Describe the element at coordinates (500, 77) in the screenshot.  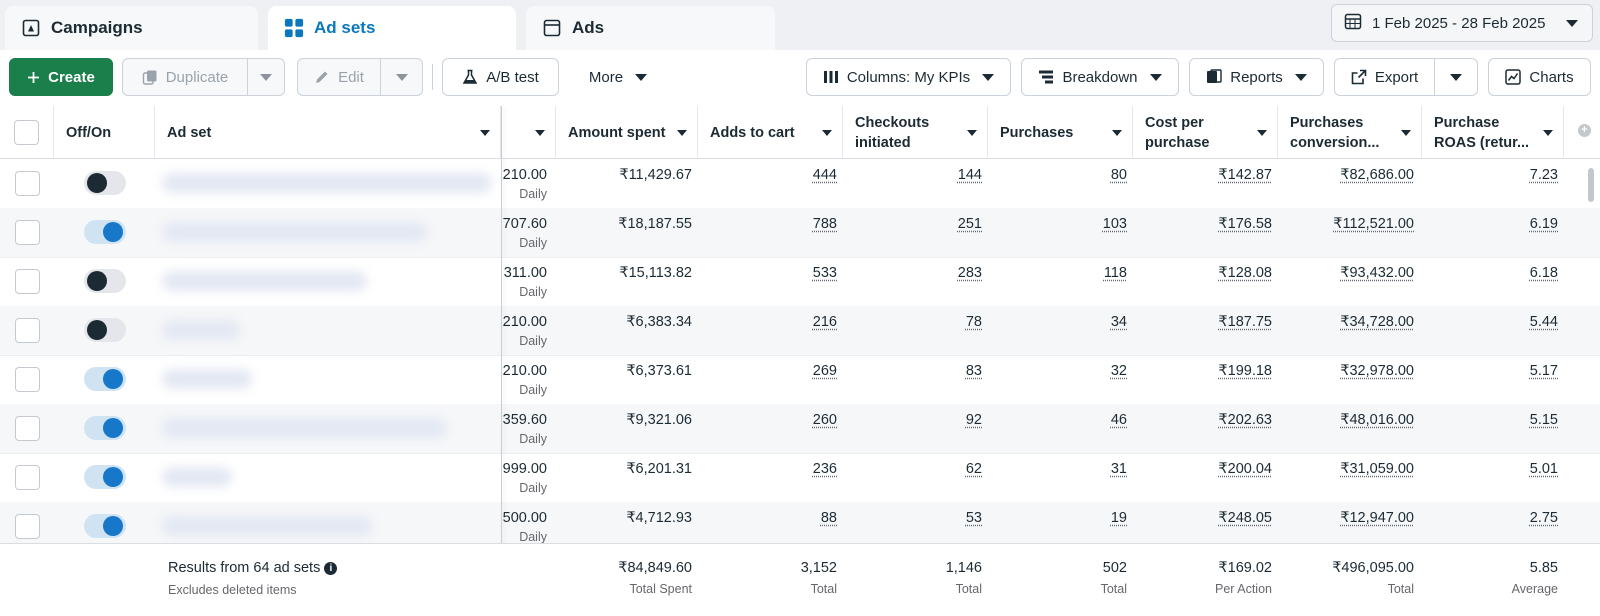
I see `ab-test-button: A/B test` at that location.